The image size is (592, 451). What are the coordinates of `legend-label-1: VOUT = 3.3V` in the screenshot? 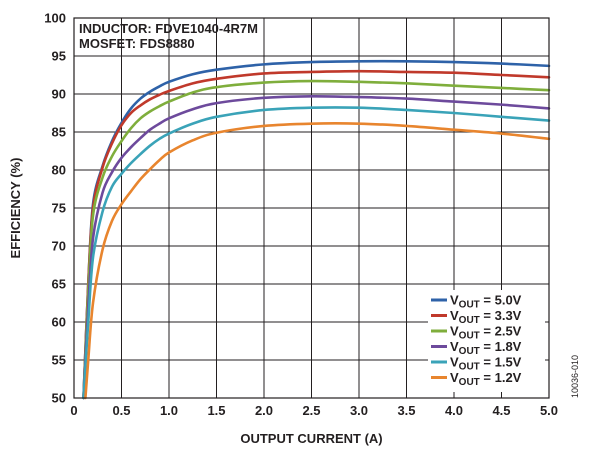 It's located at (486, 317).